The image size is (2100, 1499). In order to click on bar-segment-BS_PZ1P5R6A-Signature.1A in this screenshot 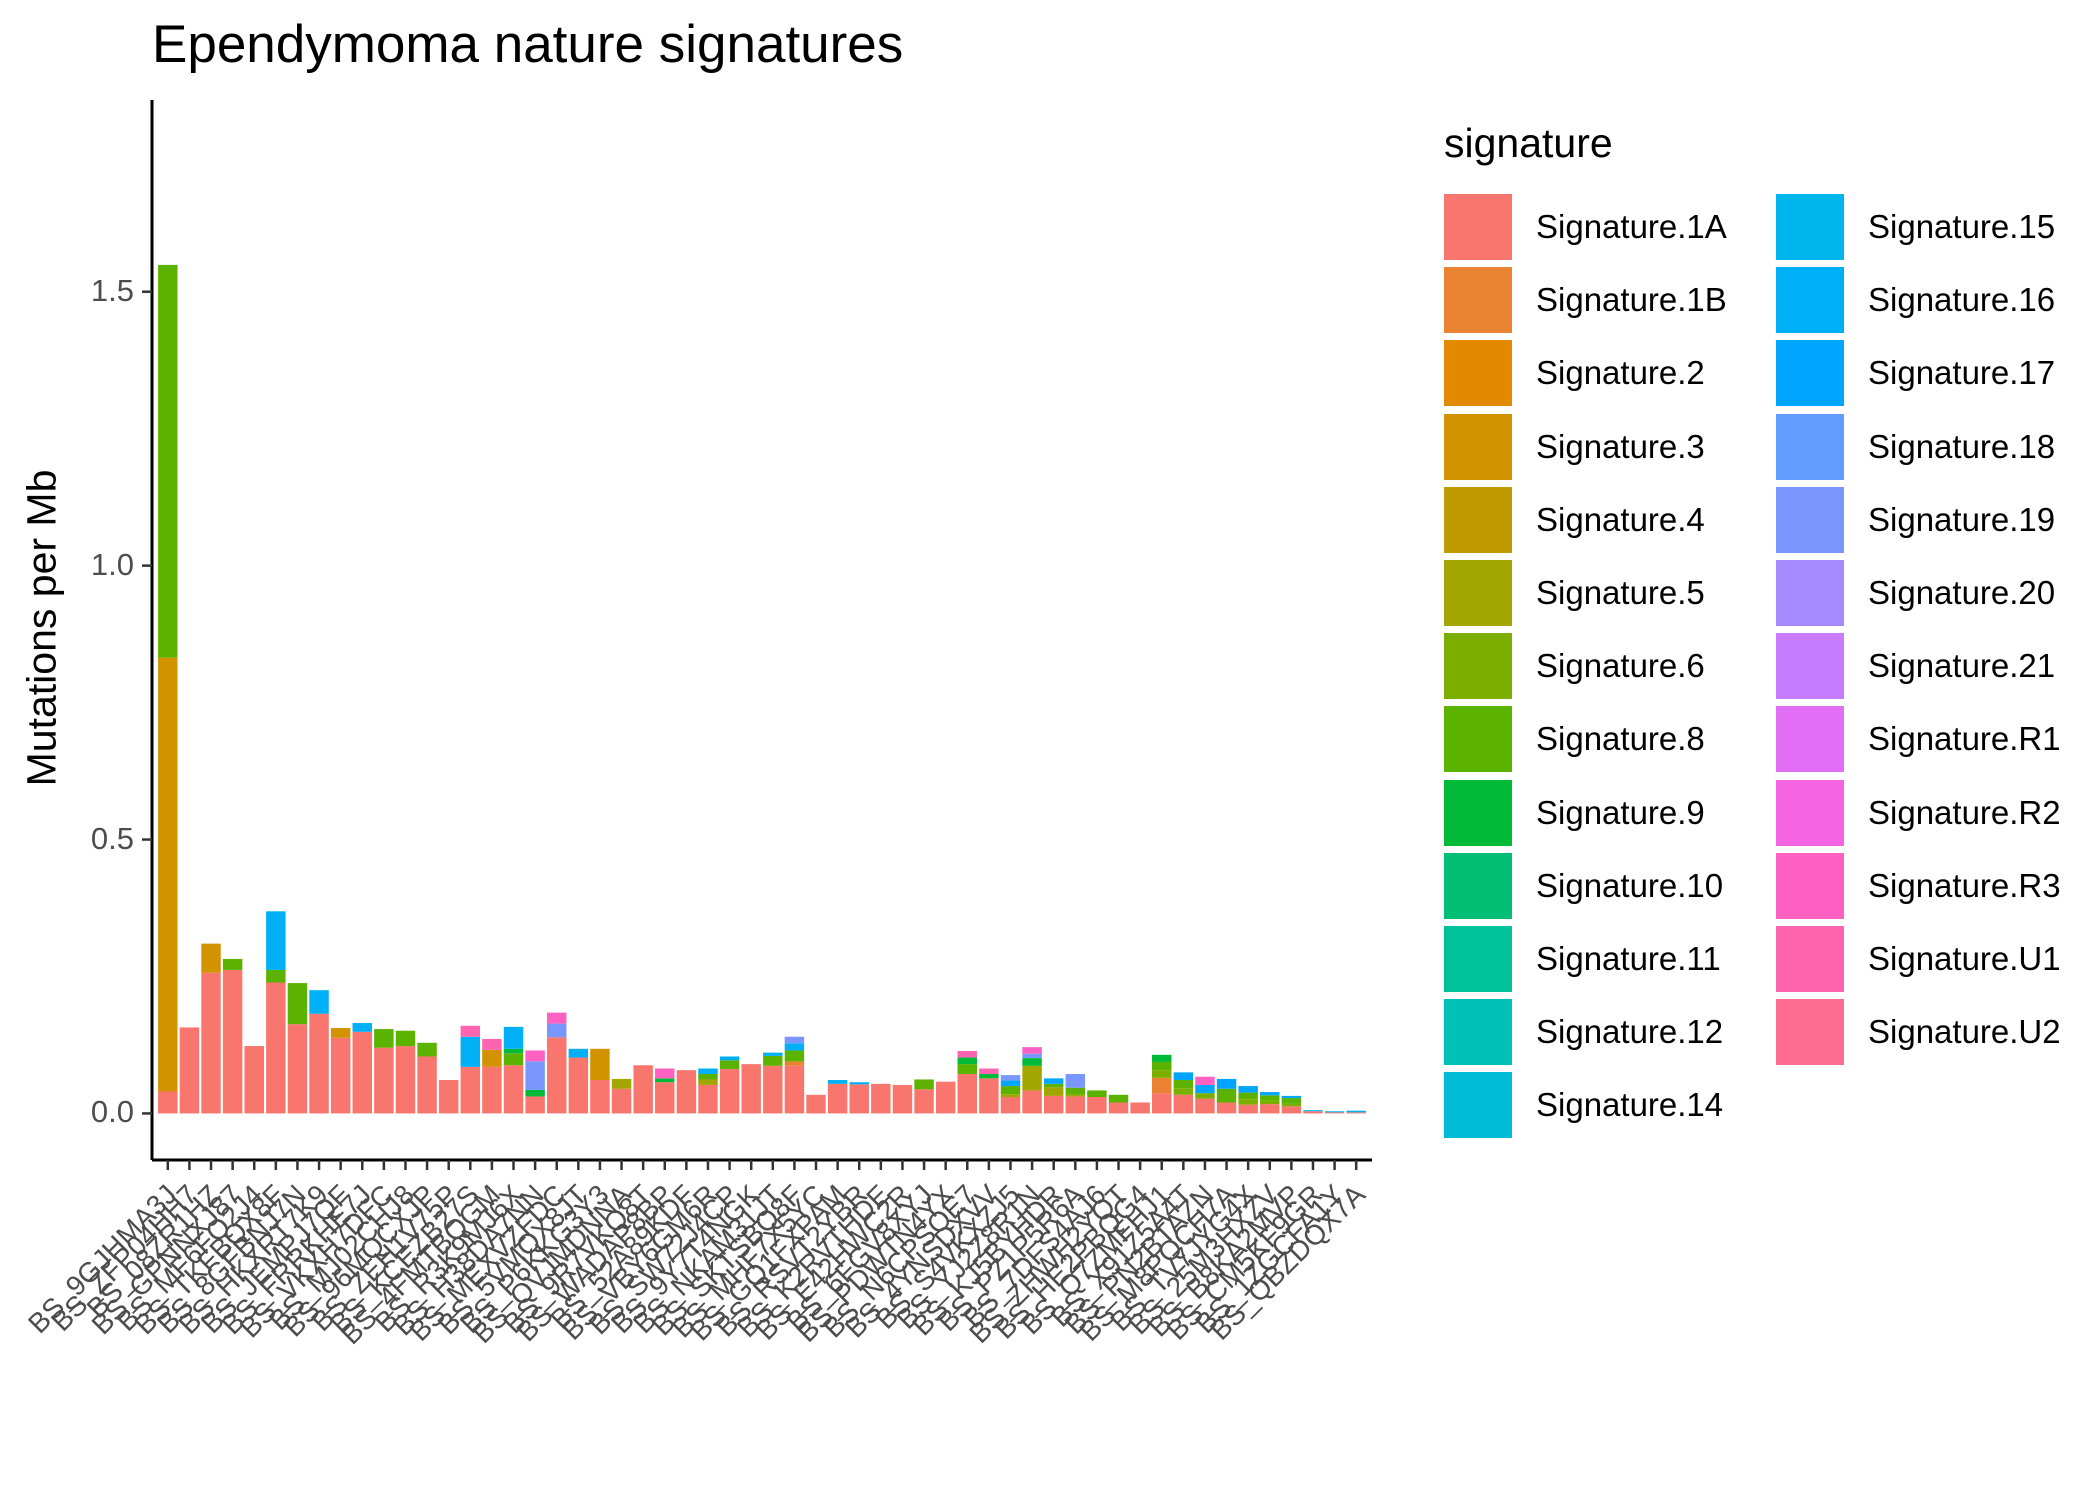, I will do `click(1075, 1105)`.